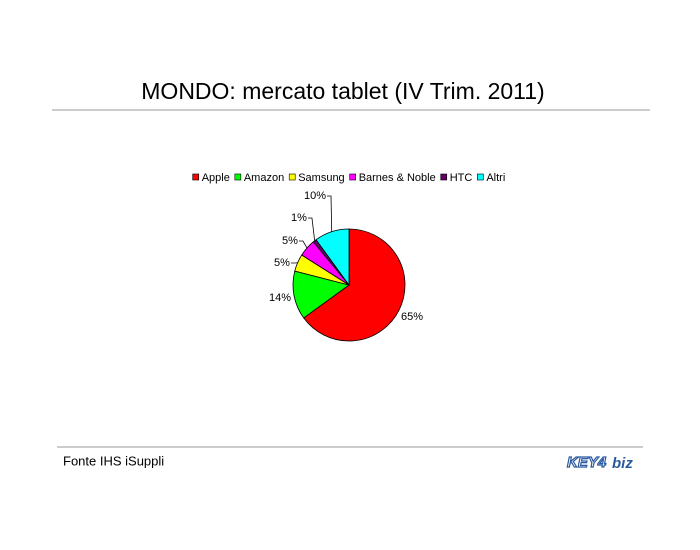 The image size is (700, 550). I want to click on logo-right: biz, so click(622, 463).